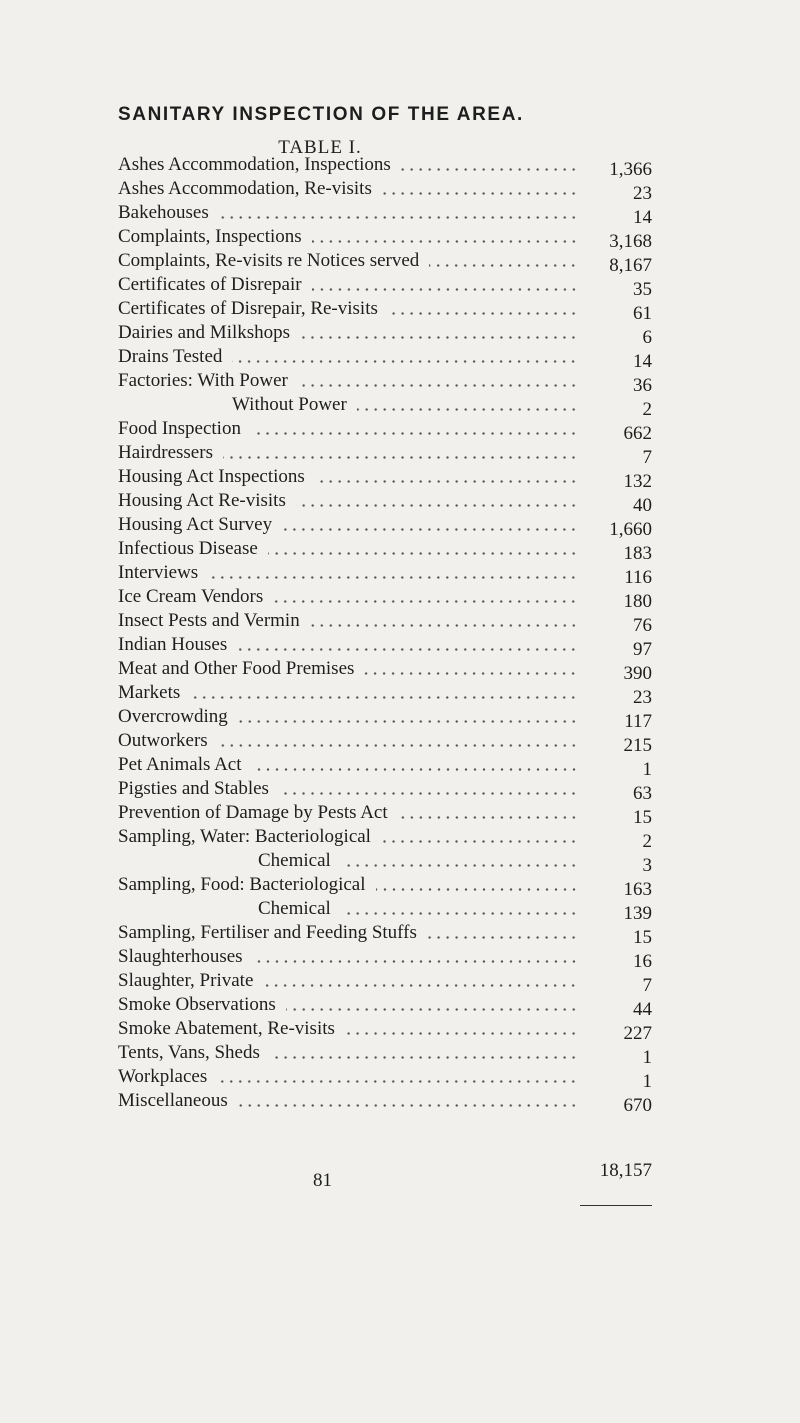  Describe the element at coordinates (642, 289) in the screenshot. I see `row-value: 35` at that location.